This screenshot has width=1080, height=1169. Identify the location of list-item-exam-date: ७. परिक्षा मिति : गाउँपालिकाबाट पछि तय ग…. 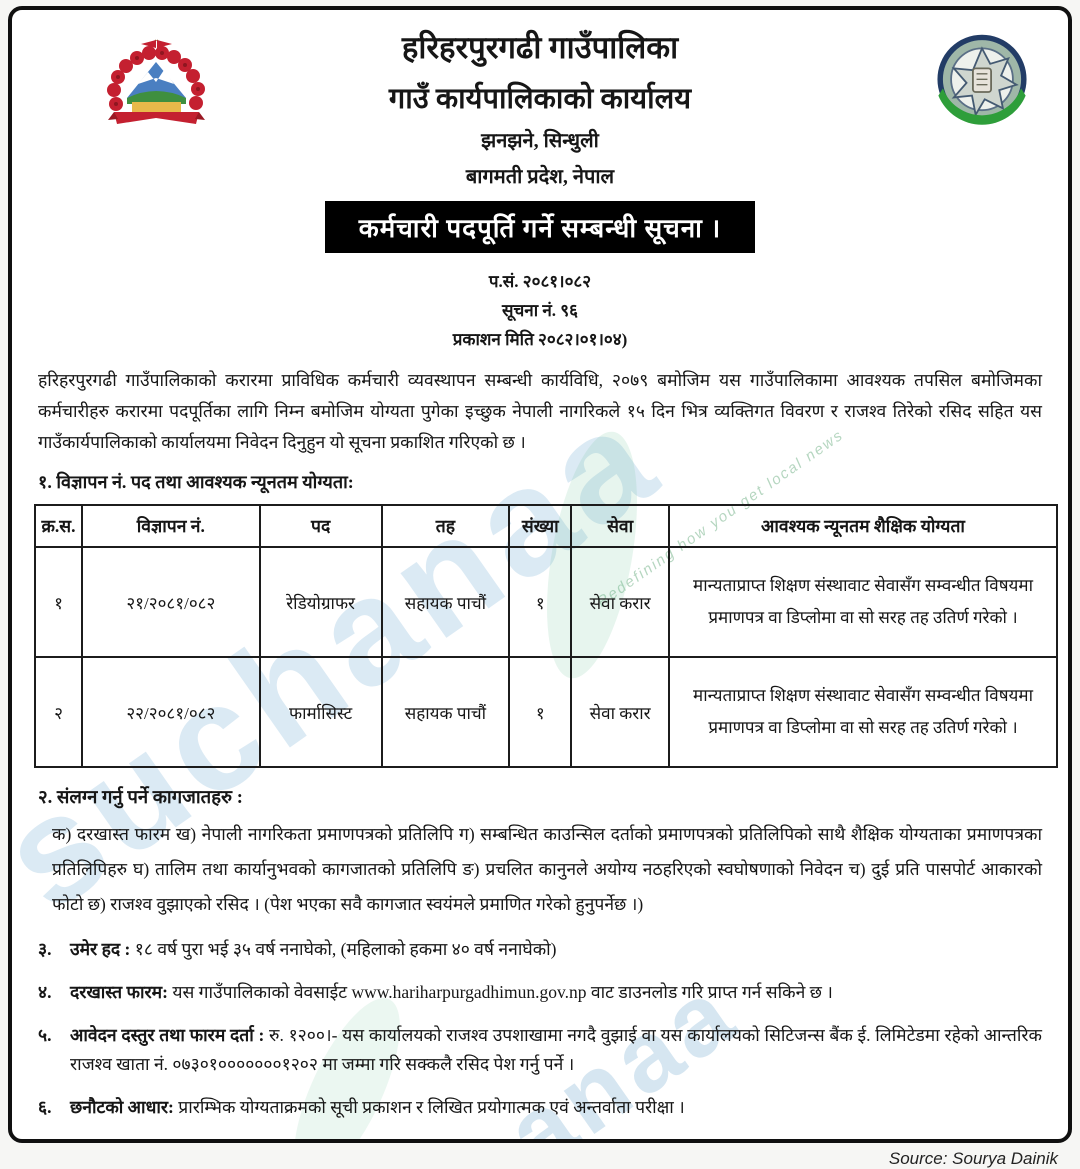
(540, 1137).